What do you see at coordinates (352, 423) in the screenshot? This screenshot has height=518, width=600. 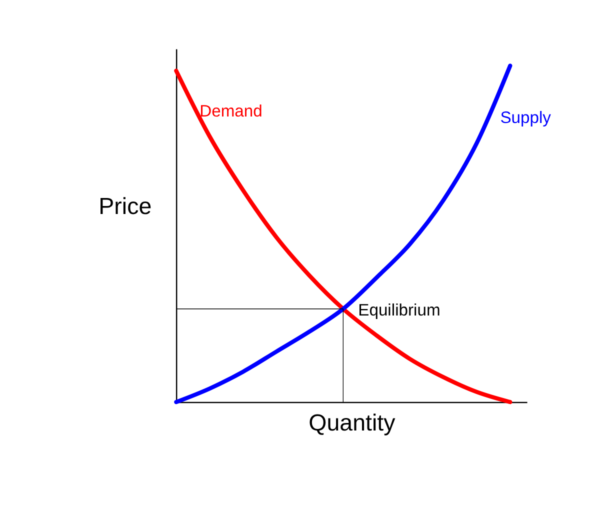 I see `x-axis-title: Quantity` at bounding box center [352, 423].